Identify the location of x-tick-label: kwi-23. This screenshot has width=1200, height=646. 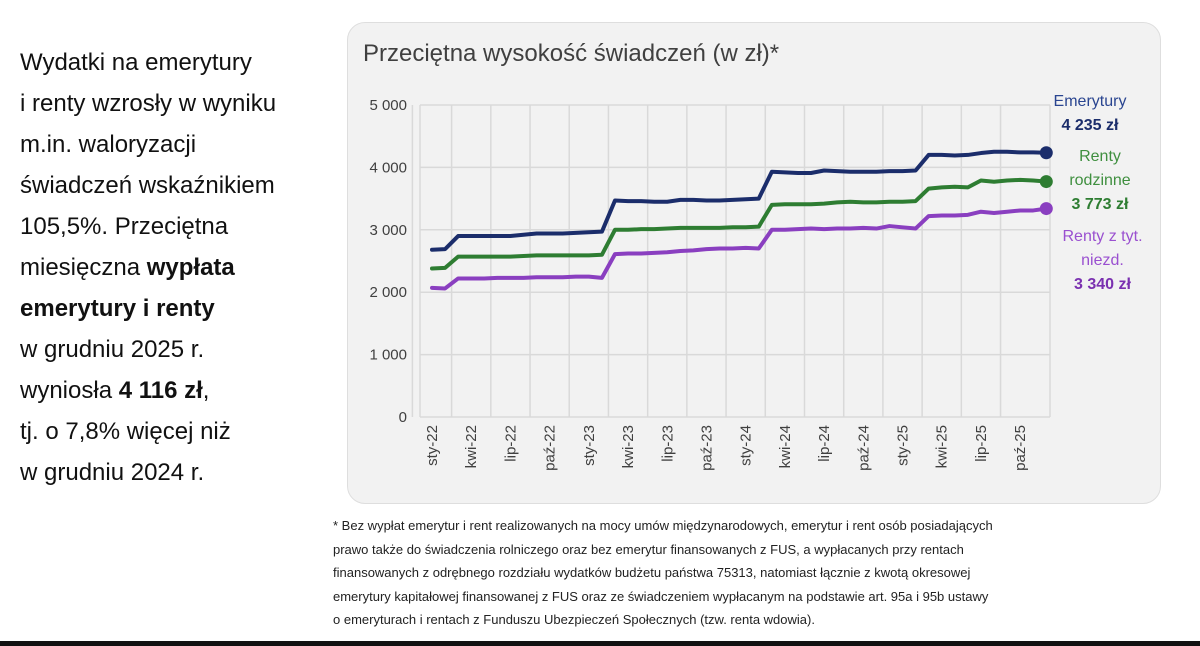
(628, 446).